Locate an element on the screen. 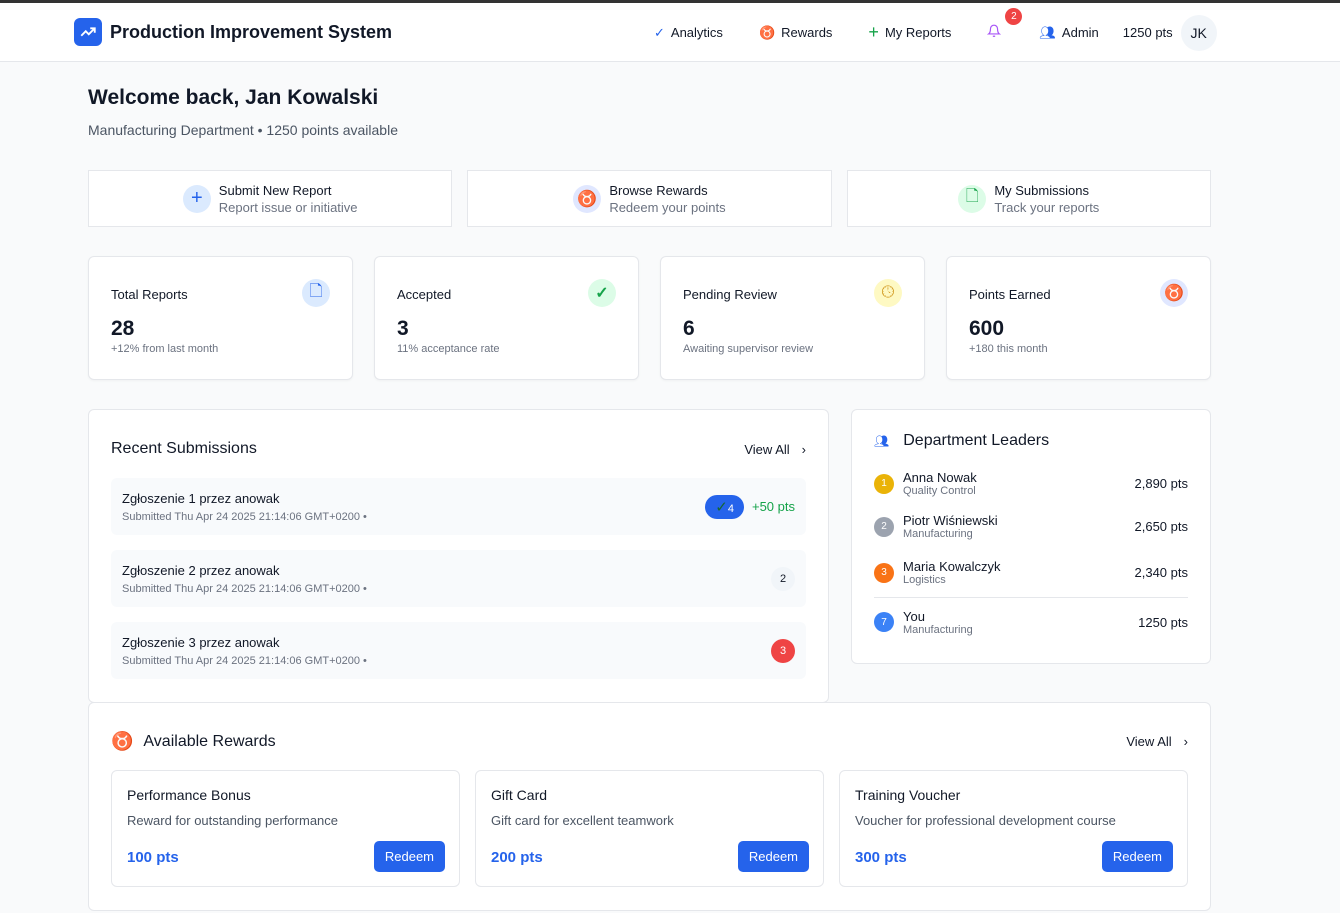  nav-label: Admin is located at coordinates (1080, 32).